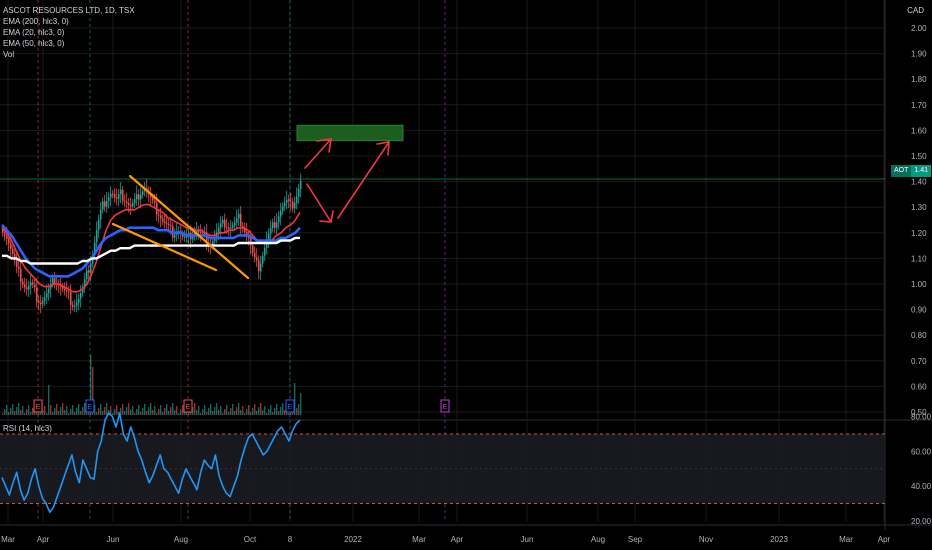  What do you see at coordinates (69, 10) in the screenshot?
I see `symbol-title: ASCOT RESOURCES LTD, 1D, TSX` at bounding box center [69, 10].